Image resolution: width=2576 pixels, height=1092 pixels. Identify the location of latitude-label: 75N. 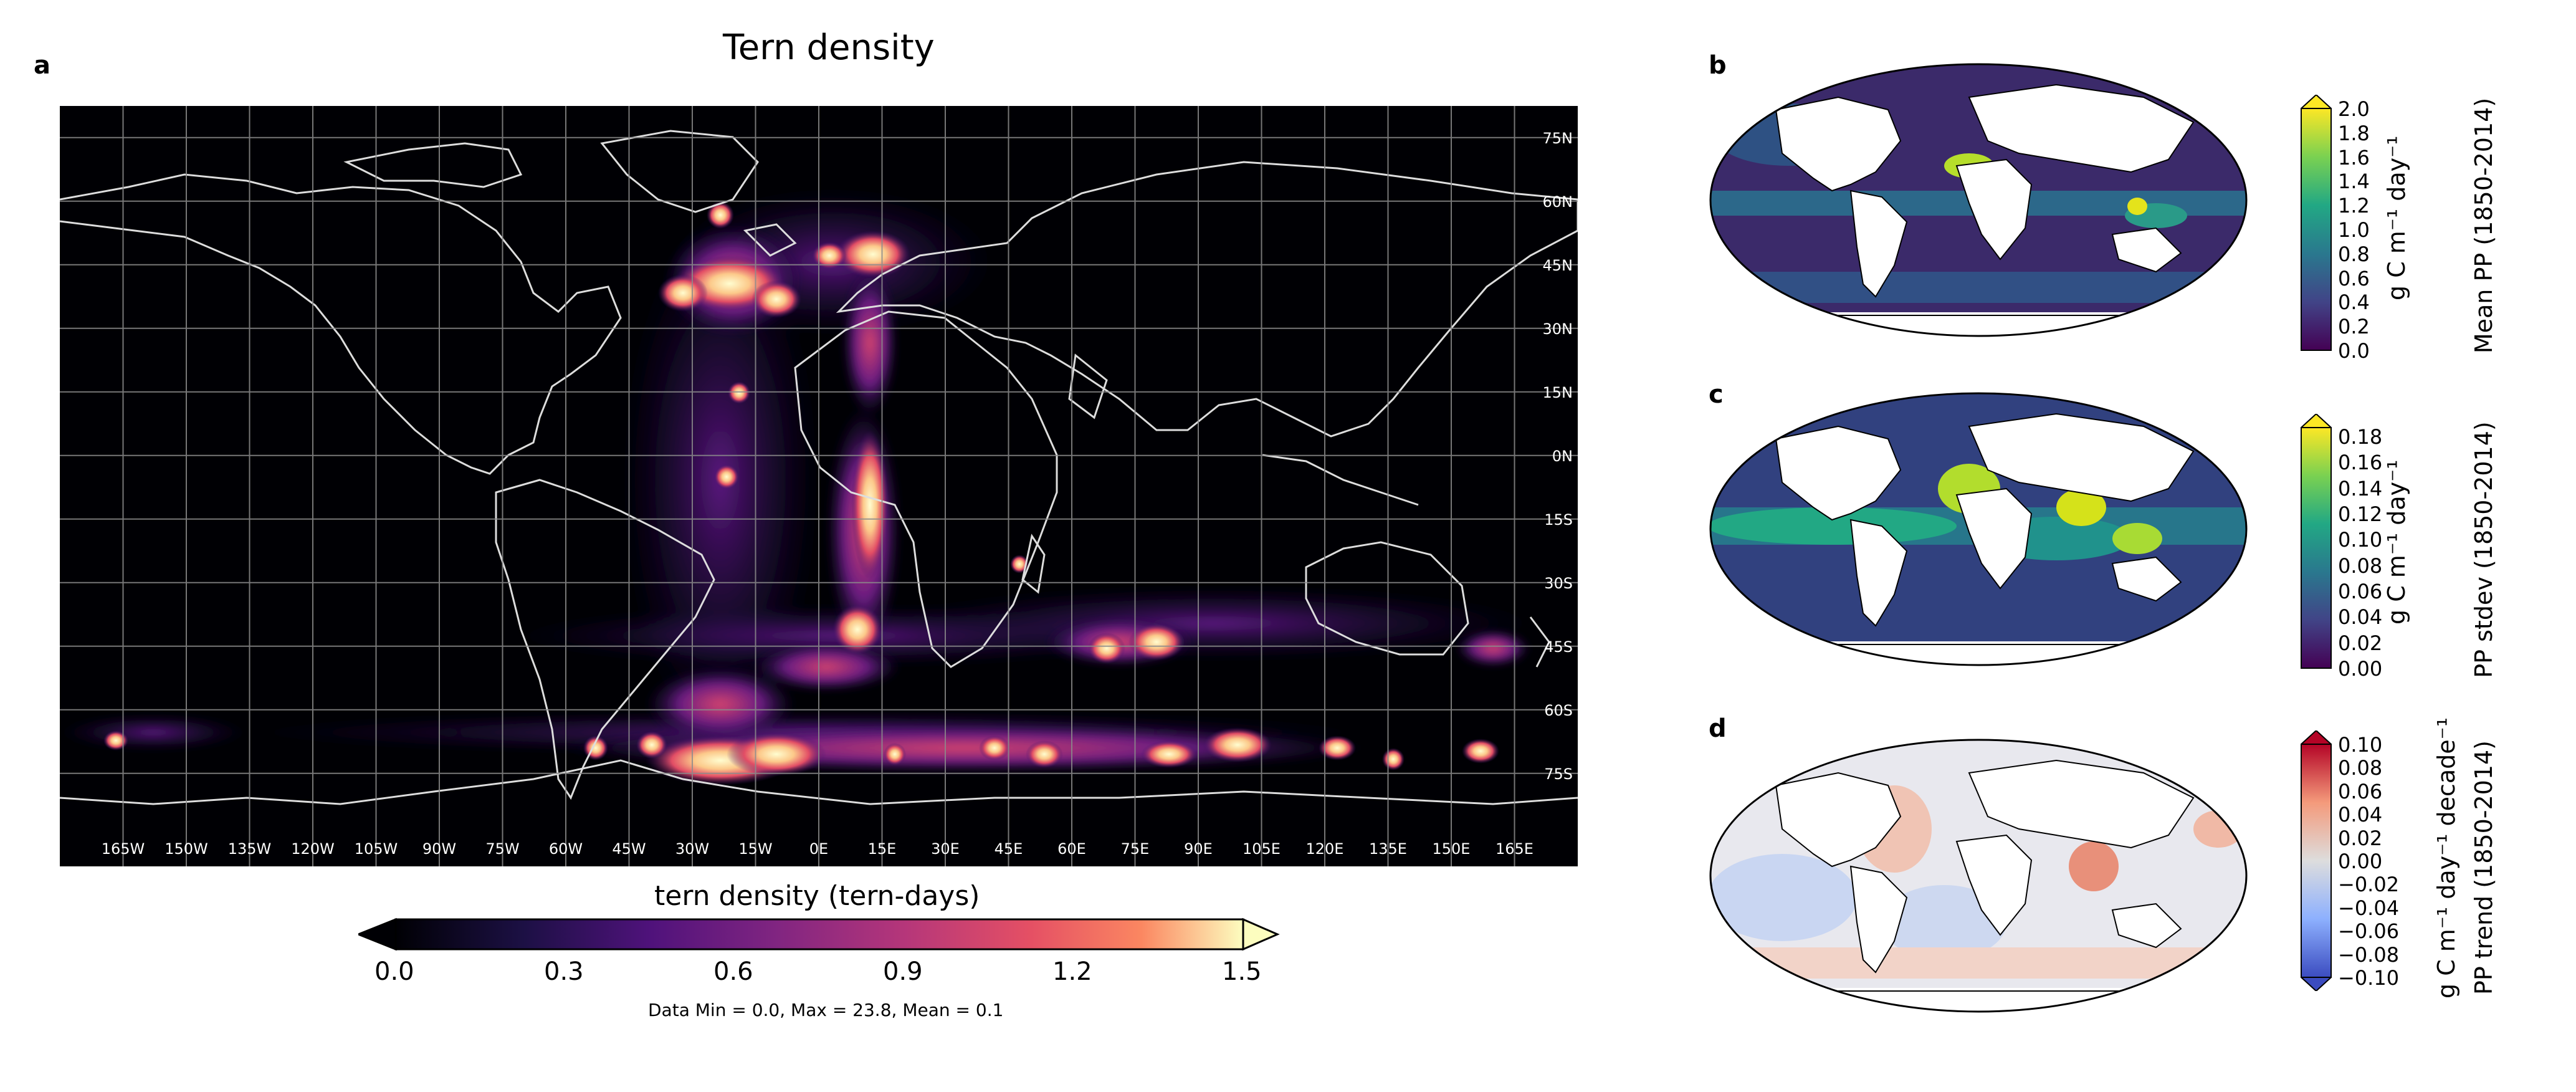
(1558, 138).